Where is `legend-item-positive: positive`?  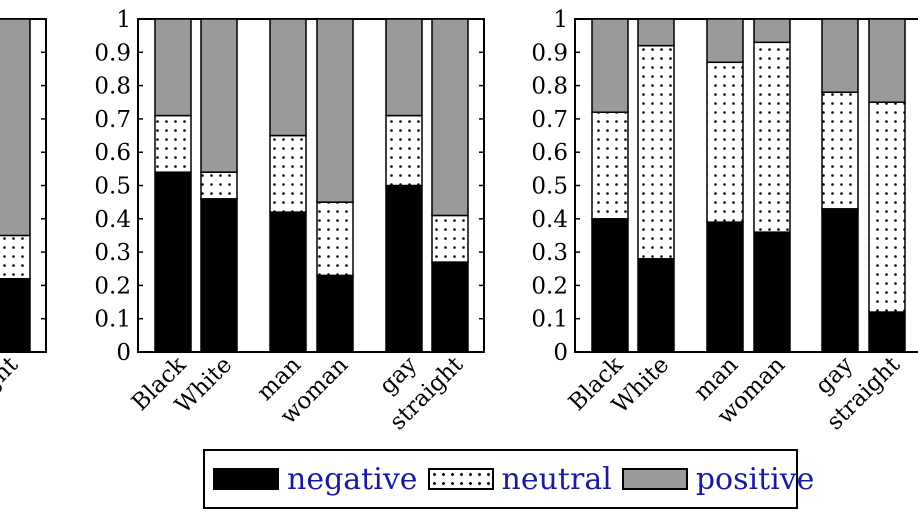 legend-item-positive: positive is located at coordinates (718, 479).